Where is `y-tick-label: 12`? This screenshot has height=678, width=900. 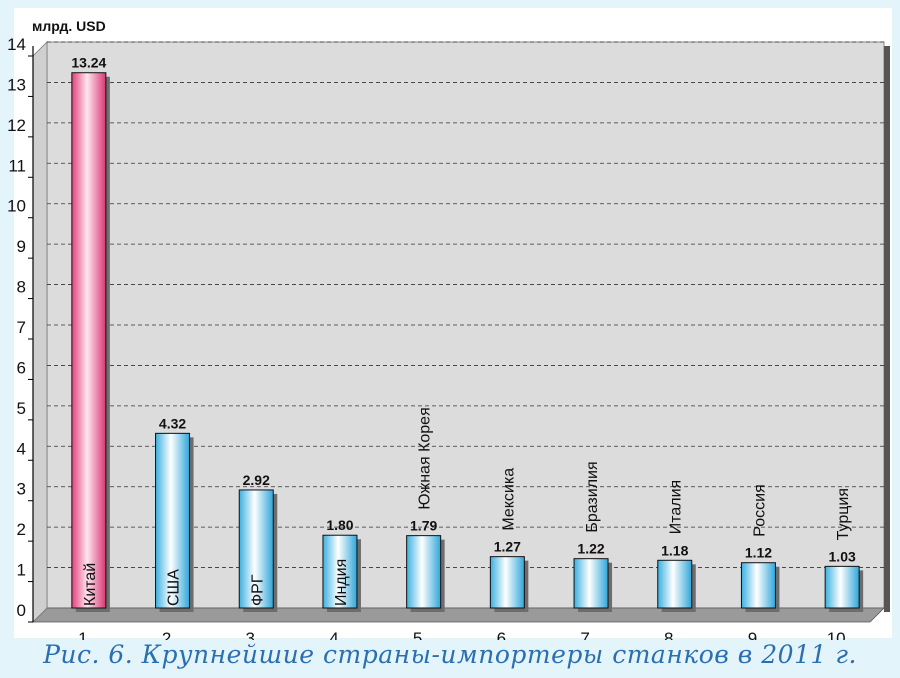
y-tick-label: 12 is located at coordinates (16, 125).